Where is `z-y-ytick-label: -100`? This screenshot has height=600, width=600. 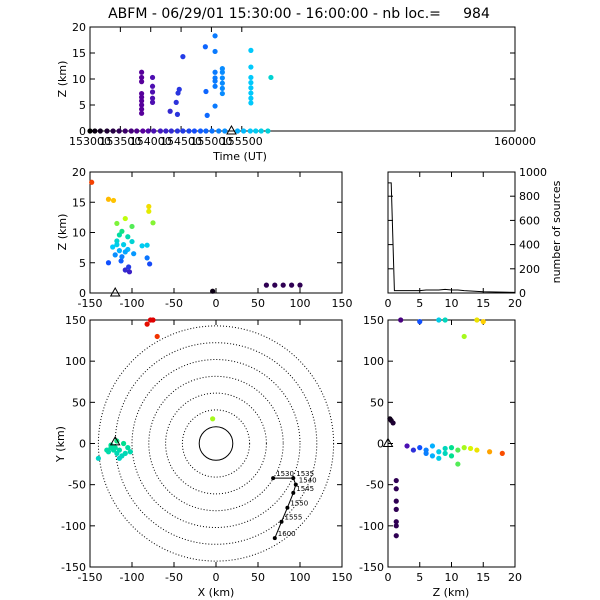
z-y-ytick-label: -100 is located at coordinates (371, 526).